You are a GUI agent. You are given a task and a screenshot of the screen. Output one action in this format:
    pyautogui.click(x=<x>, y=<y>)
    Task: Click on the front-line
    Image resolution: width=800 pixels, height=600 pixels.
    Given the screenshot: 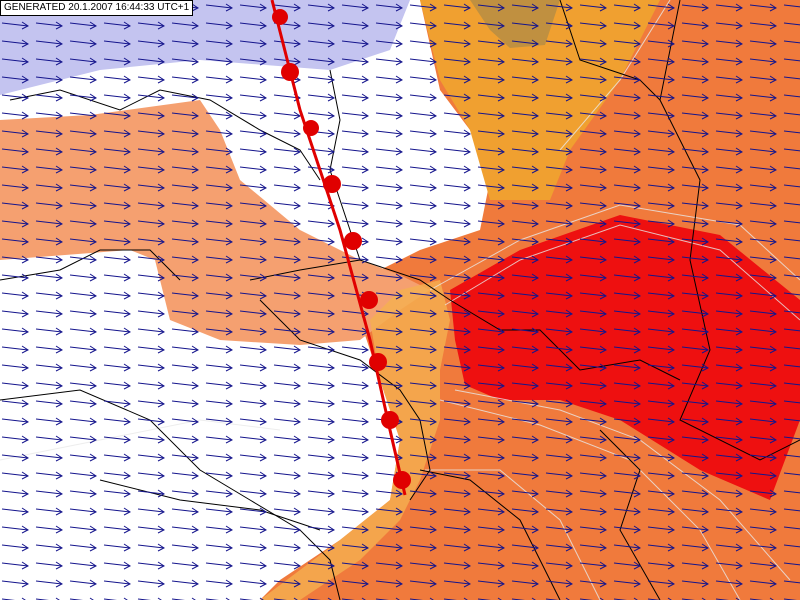 What is the action you would take?
    pyautogui.click(x=338, y=248)
    